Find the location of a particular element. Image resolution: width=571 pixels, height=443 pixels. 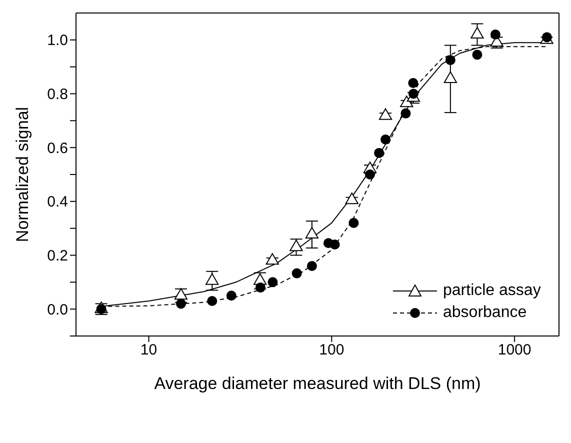

y-tick-label: 0.2 is located at coordinates (57, 256).